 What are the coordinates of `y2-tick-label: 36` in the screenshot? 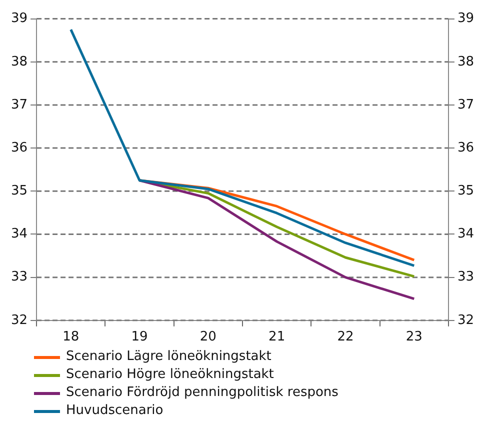 It's located at (465, 148).